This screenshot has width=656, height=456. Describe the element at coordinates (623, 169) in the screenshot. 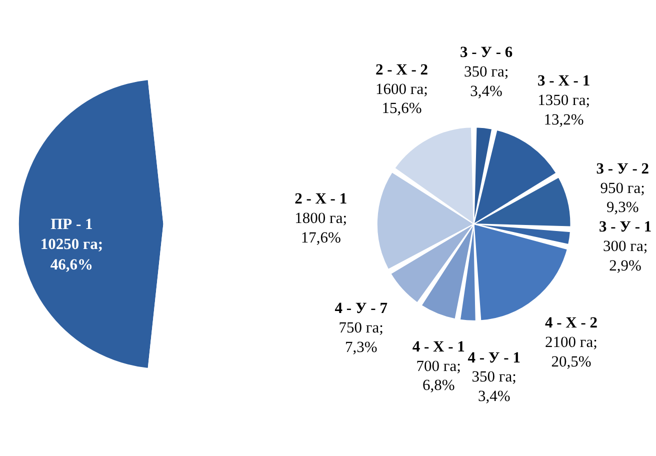

I see `slice-label: 3 - У - 2` at that location.